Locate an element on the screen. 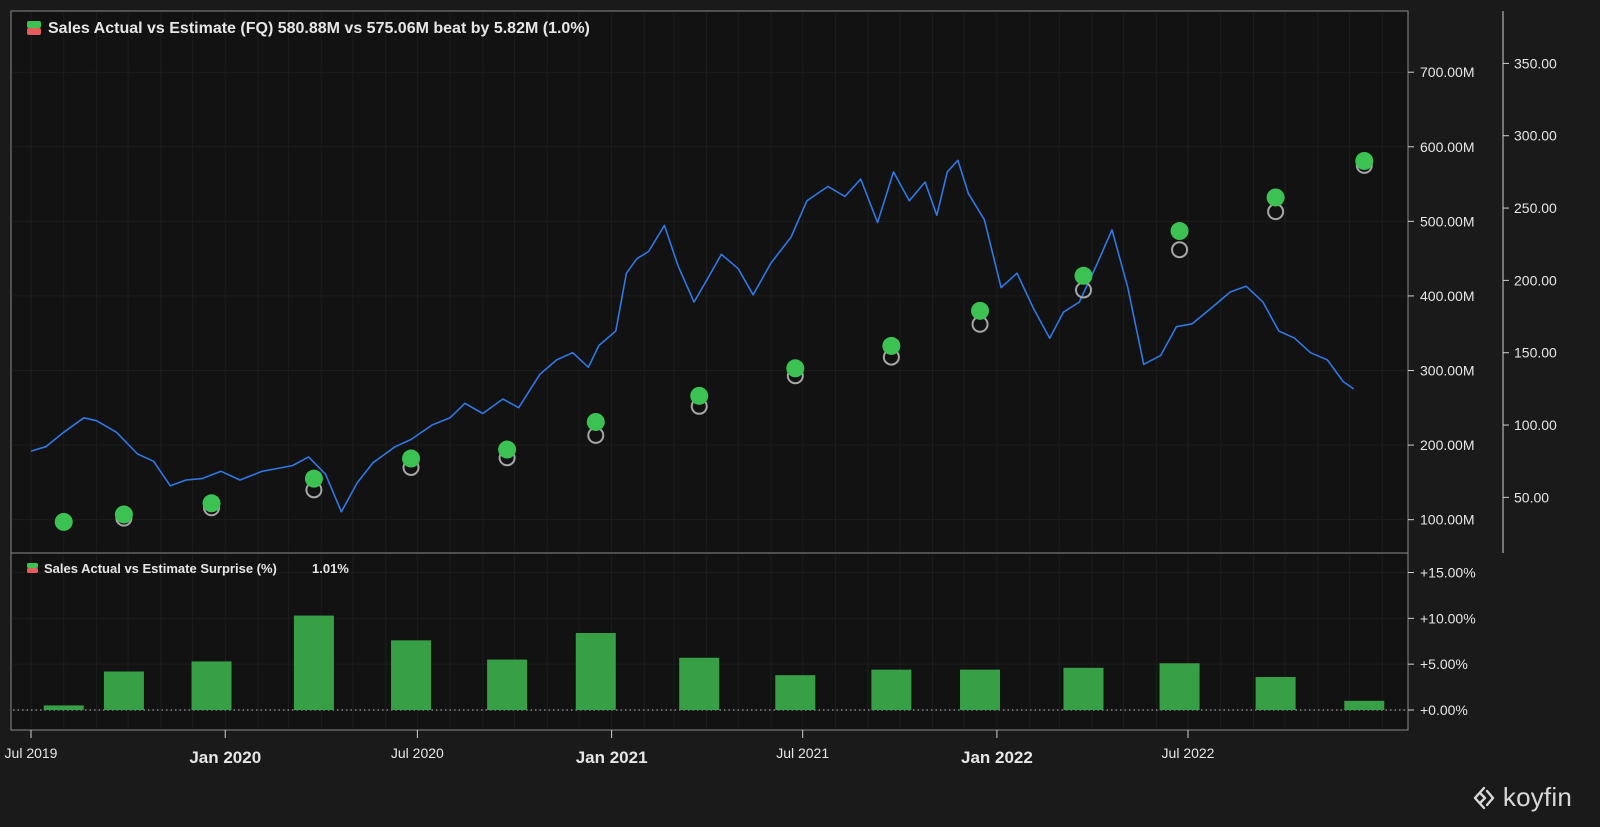  koyfin-brand: koyfin is located at coordinates (1521, 797).